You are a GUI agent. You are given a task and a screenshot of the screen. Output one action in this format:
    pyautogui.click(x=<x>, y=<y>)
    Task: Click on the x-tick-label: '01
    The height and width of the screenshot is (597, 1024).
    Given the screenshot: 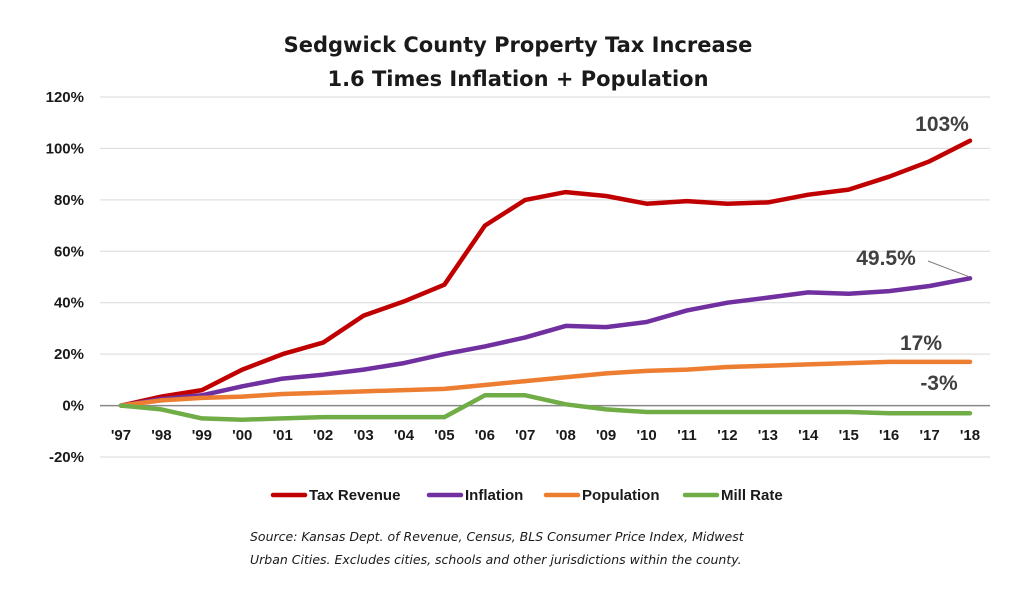 What is the action you would take?
    pyautogui.click(x=283, y=435)
    